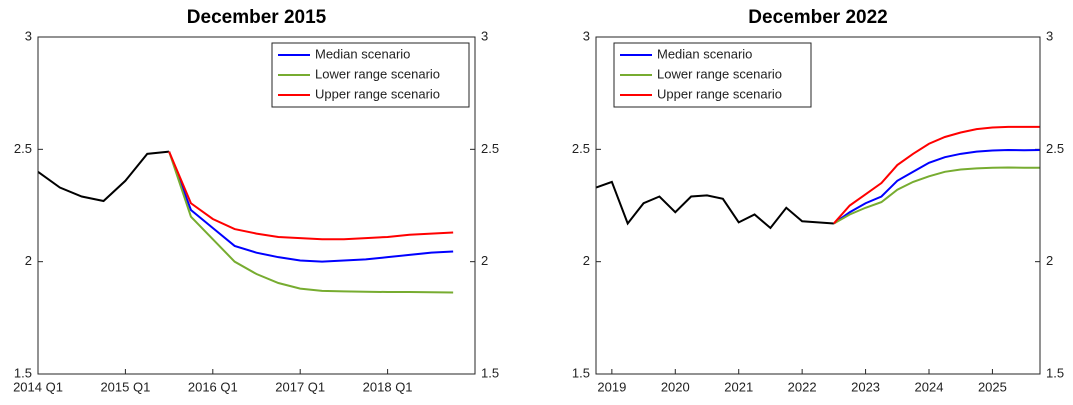 Image resolution: width=1073 pixels, height=405 pixels. Describe the element at coordinates (865, 386) in the screenshot. I see `x-tick-label: 2023` at that location.